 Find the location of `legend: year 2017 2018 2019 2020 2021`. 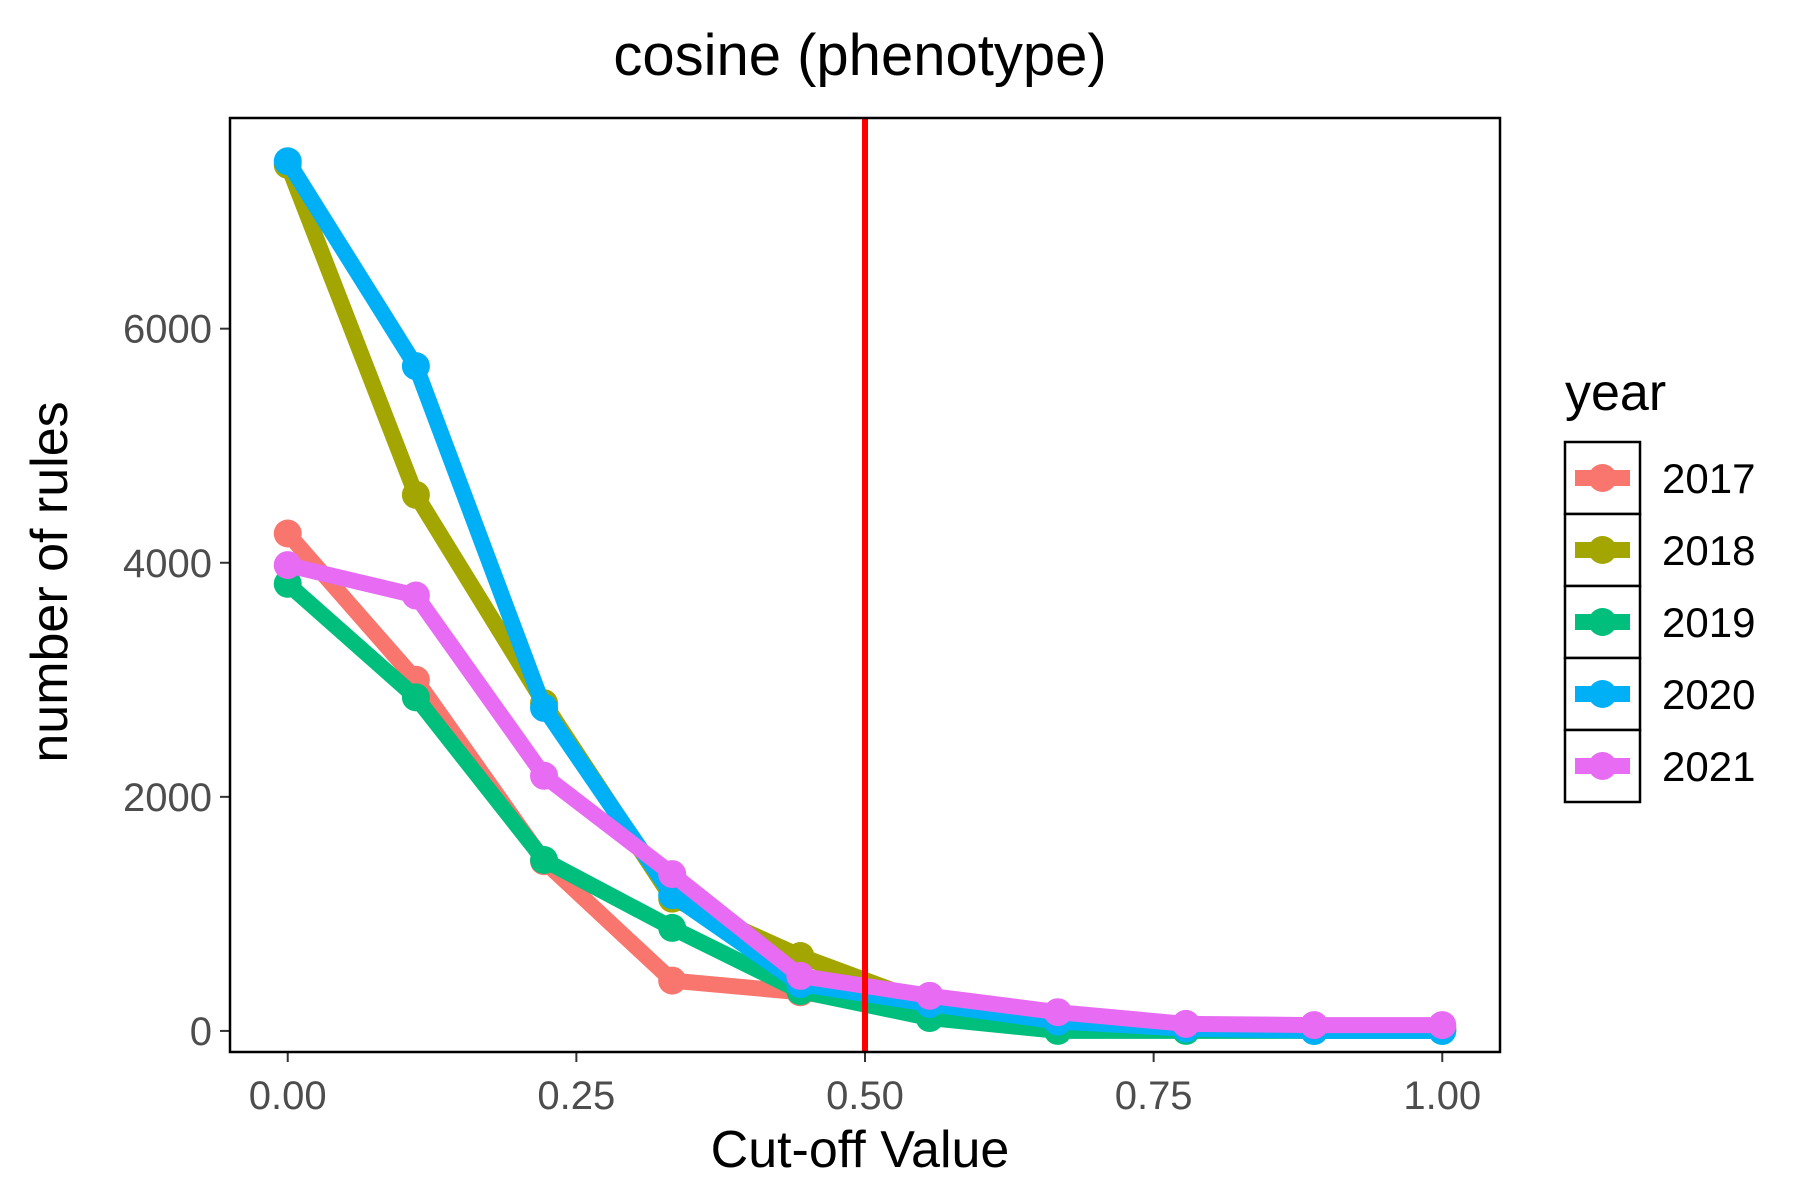

legend: year 2017 2018 2019 2020 2021 is located at coordinates (1659, 584).